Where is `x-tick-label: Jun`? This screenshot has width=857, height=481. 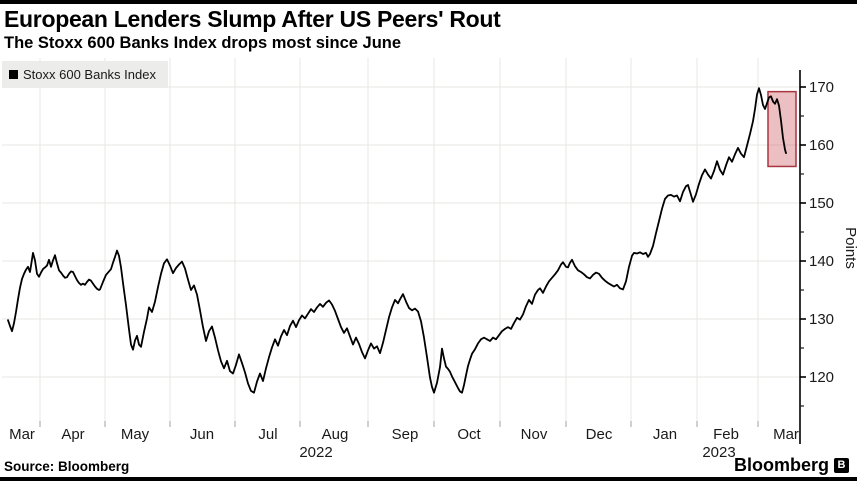 x-tick-label: Jun is located at coordinates (202, 434).